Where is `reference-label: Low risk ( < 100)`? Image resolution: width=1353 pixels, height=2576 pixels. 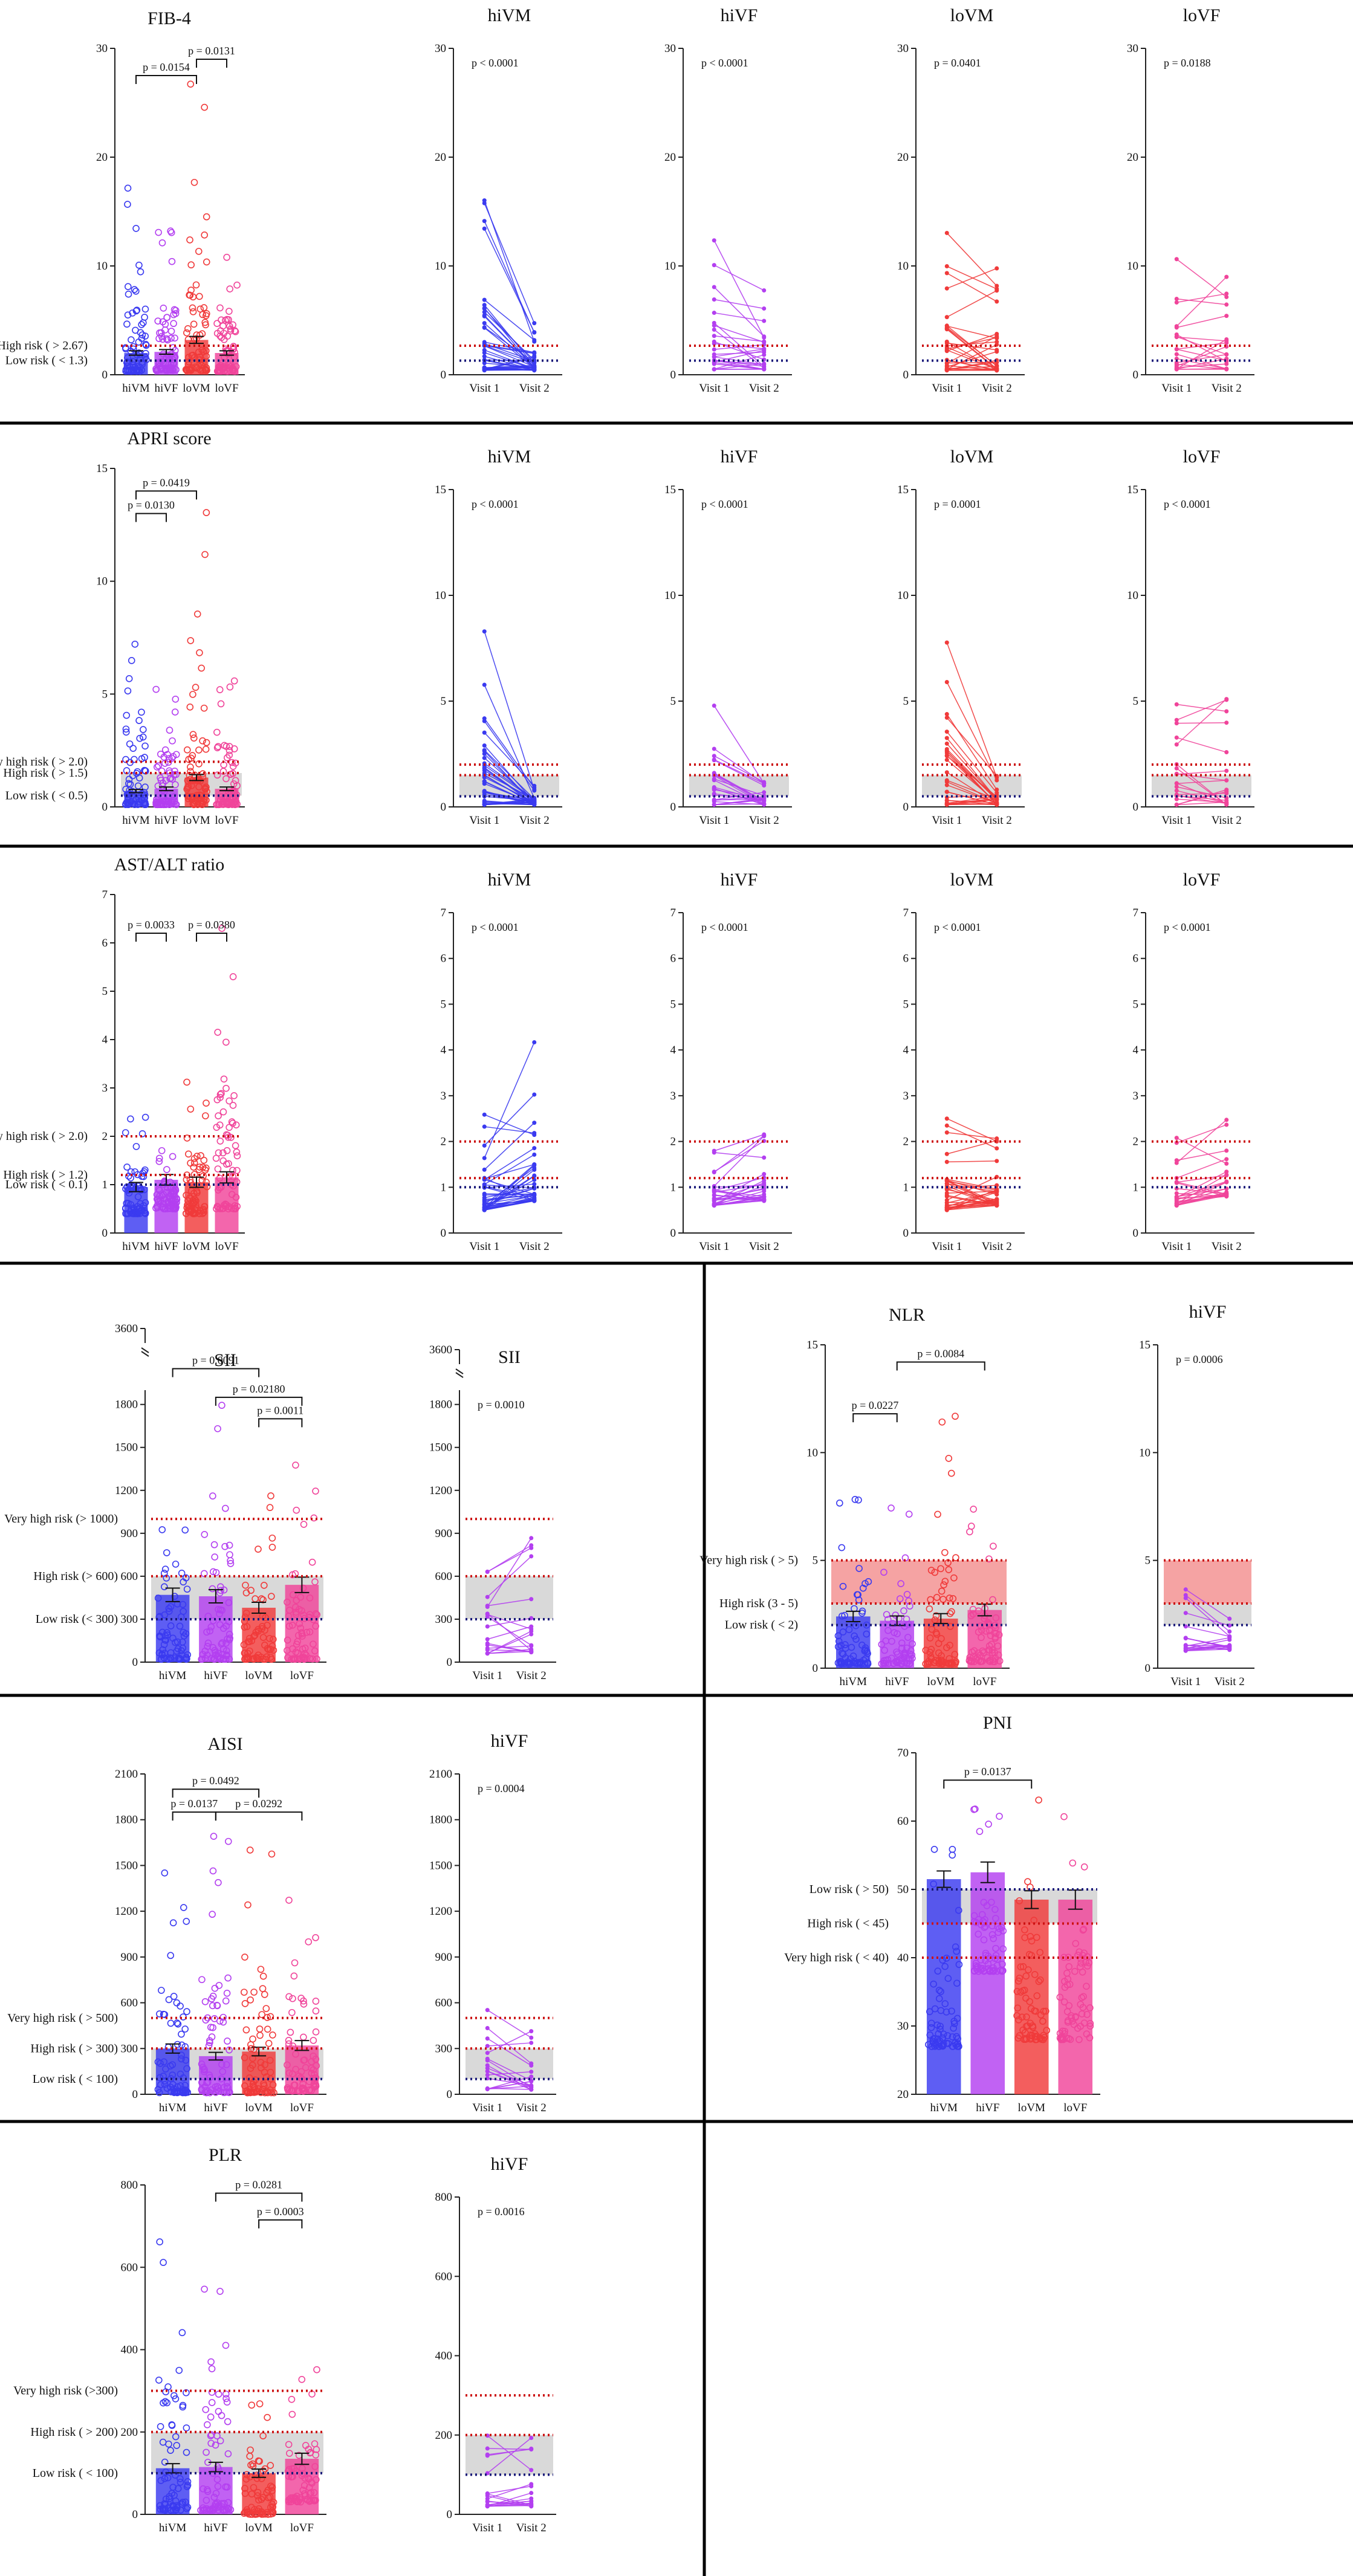 reference-label: Low risk ( < 100) is located at coordinates (75, 2079).